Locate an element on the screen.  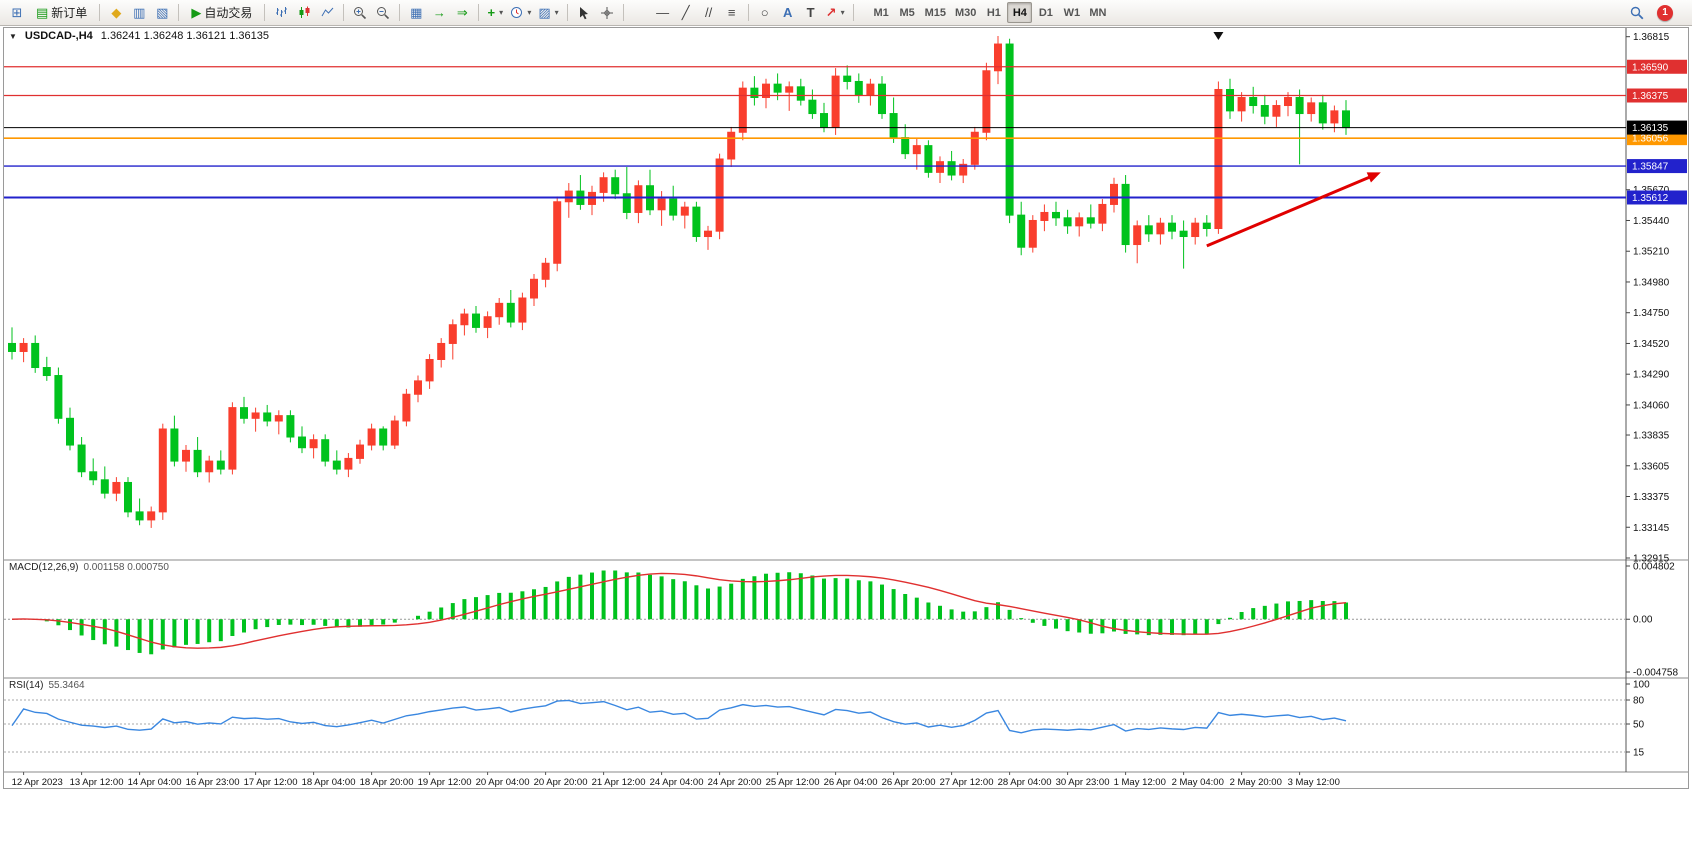
timeframe-group: M1 M5 M15 M30 H1 H4 D1 W1 MN is located at coordinates (990, 12).